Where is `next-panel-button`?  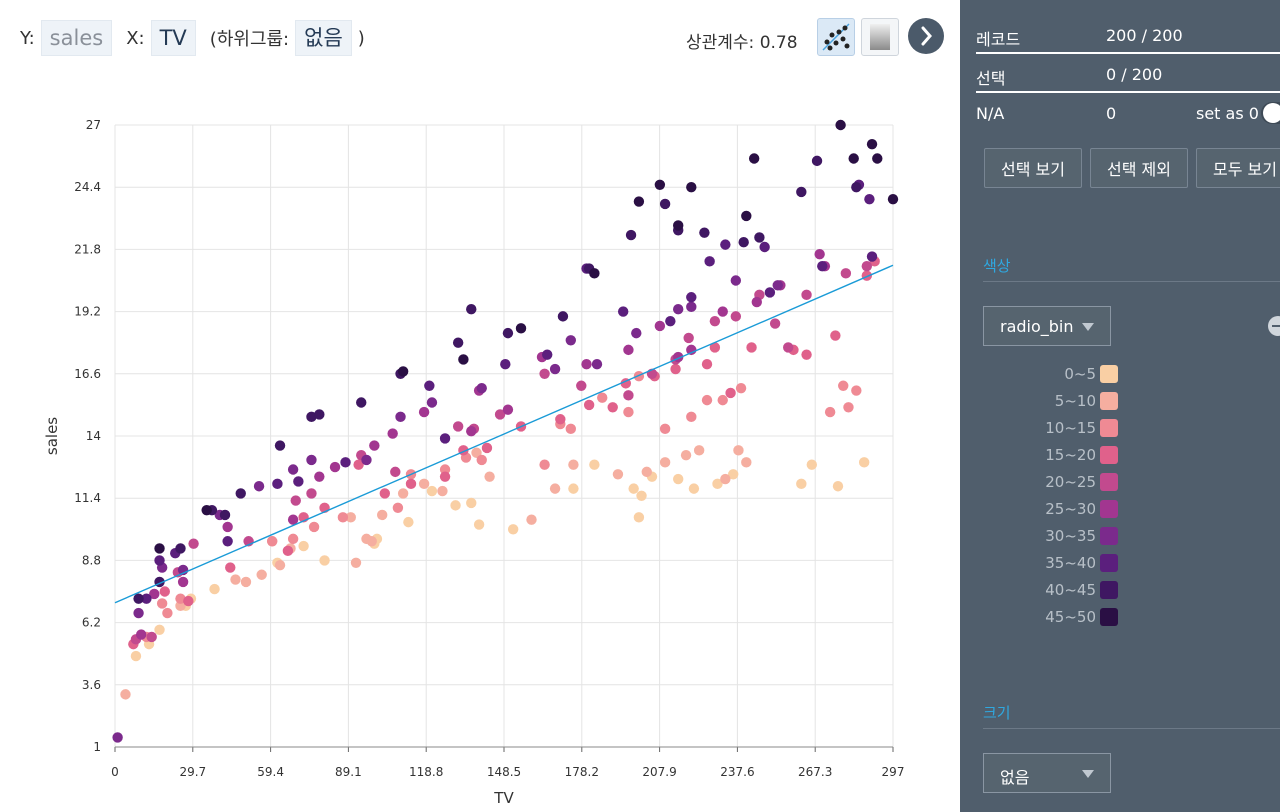
next-panel-button is located at coordinates (926, 36).